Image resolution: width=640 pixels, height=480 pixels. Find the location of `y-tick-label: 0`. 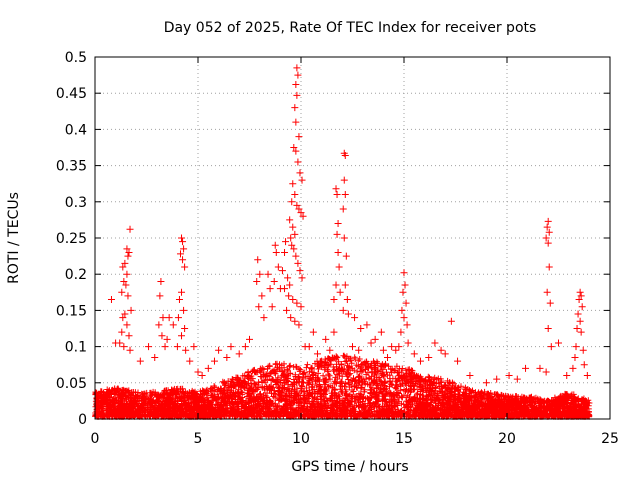

y-tick-label: 0 is located at coordinates (82, 420).